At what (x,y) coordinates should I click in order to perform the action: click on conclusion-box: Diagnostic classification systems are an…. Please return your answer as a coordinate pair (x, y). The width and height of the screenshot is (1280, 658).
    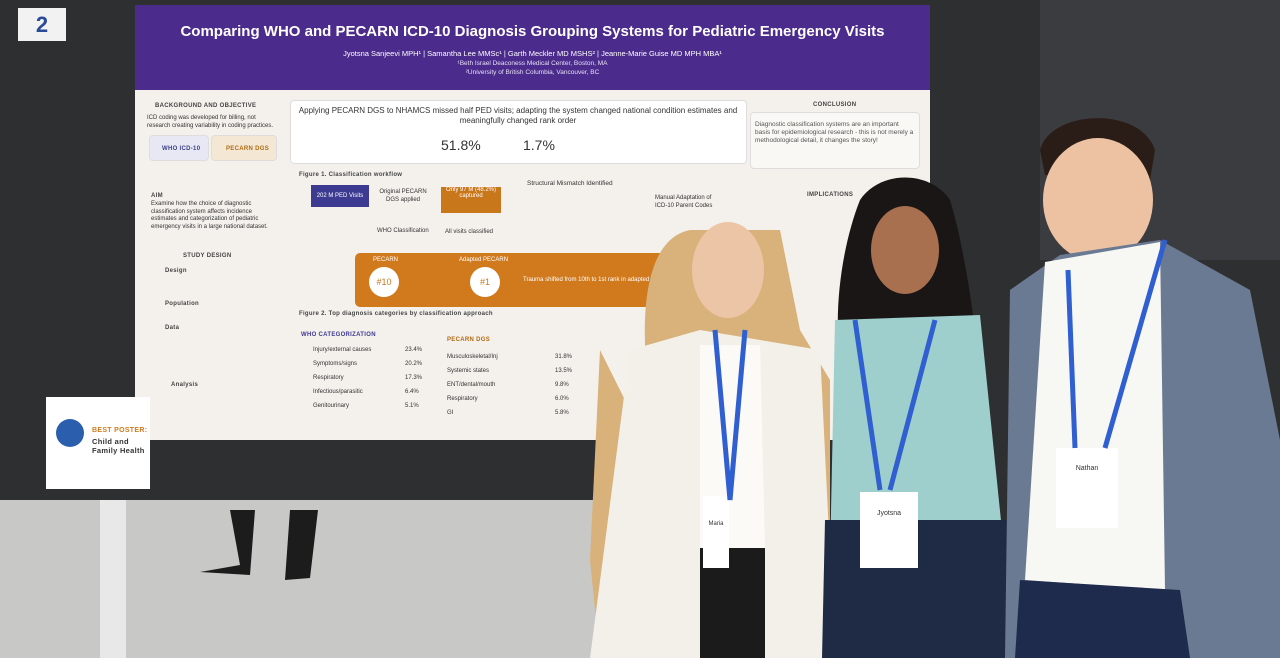
    Looking at the image, I should click on (835, 140).